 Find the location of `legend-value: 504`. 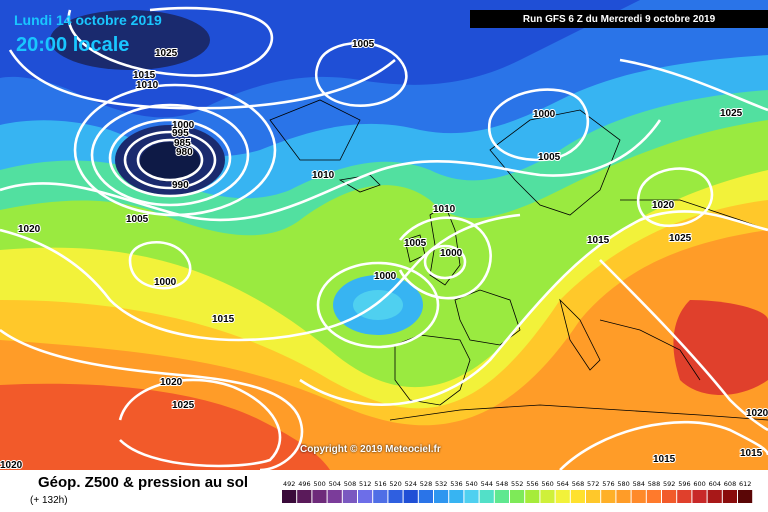

legend-value: 504 is located at coordinates (335, 484).